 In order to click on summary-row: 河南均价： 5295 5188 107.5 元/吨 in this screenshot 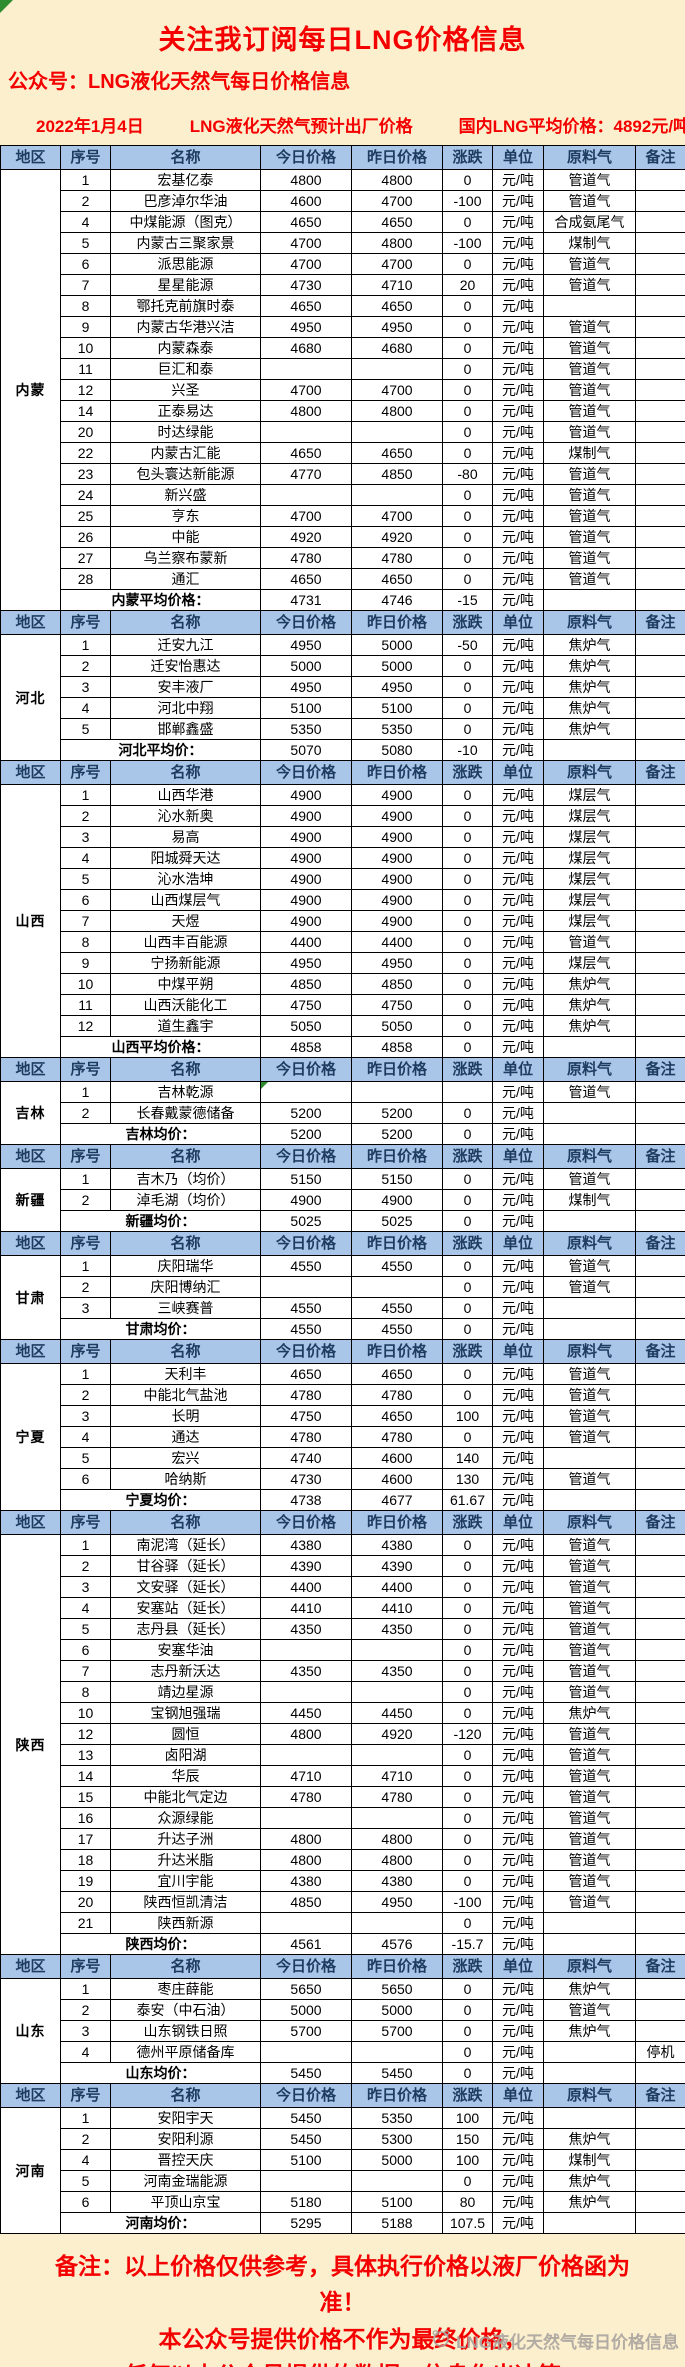, I will do `click(343, 2223)`.